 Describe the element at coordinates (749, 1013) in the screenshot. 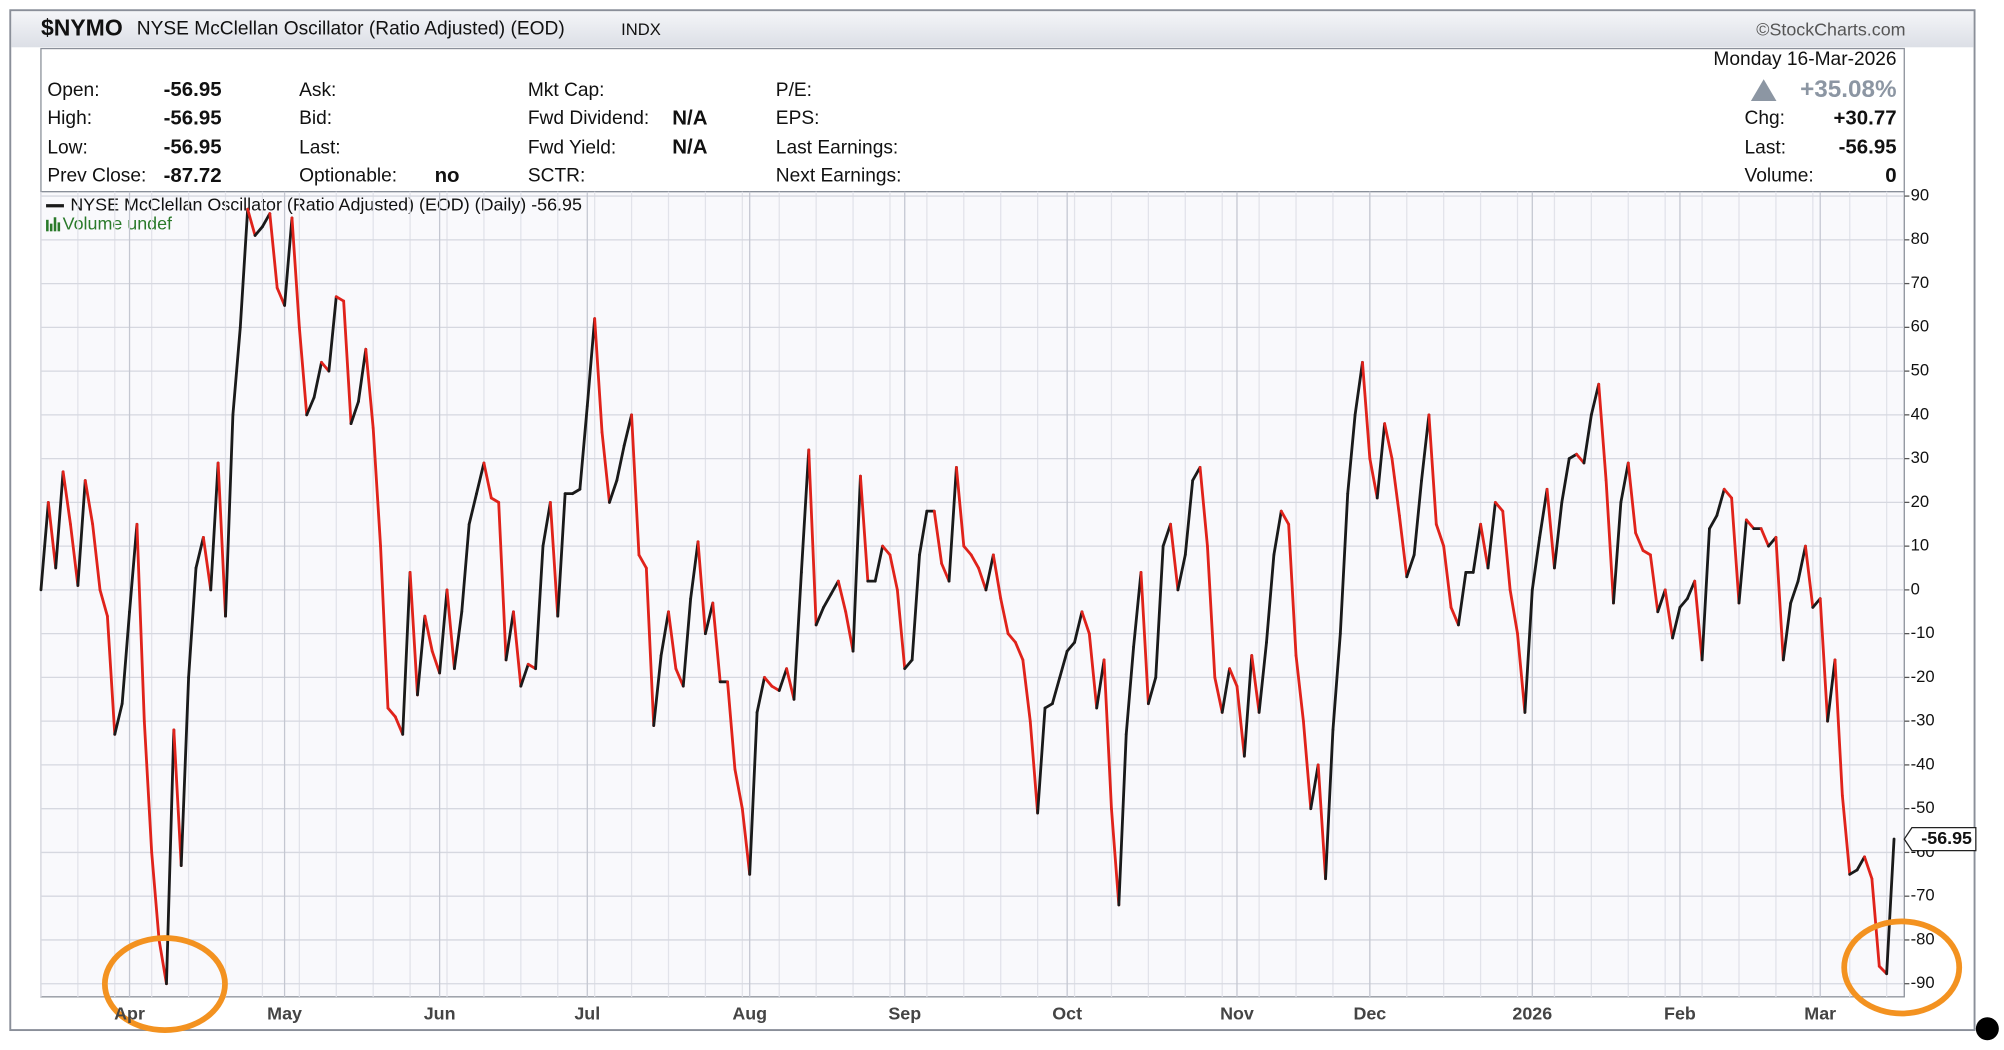

I see `x-tick-label: Aug` at that location.